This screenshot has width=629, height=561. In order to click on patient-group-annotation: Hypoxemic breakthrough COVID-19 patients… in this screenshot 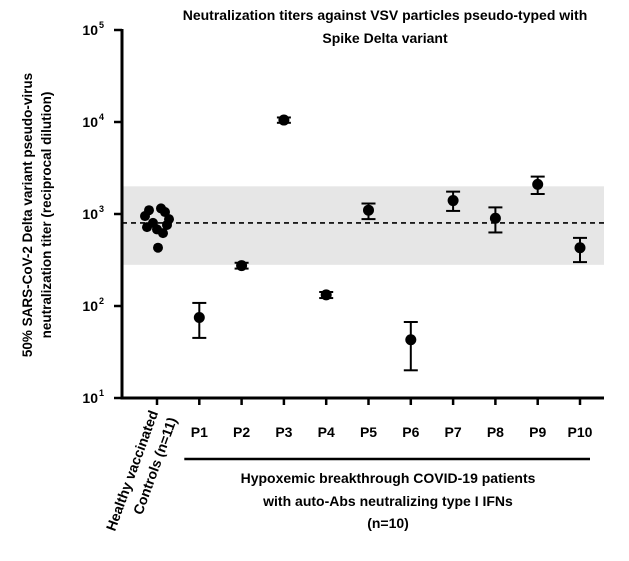, I will do `click(387, 494)`.